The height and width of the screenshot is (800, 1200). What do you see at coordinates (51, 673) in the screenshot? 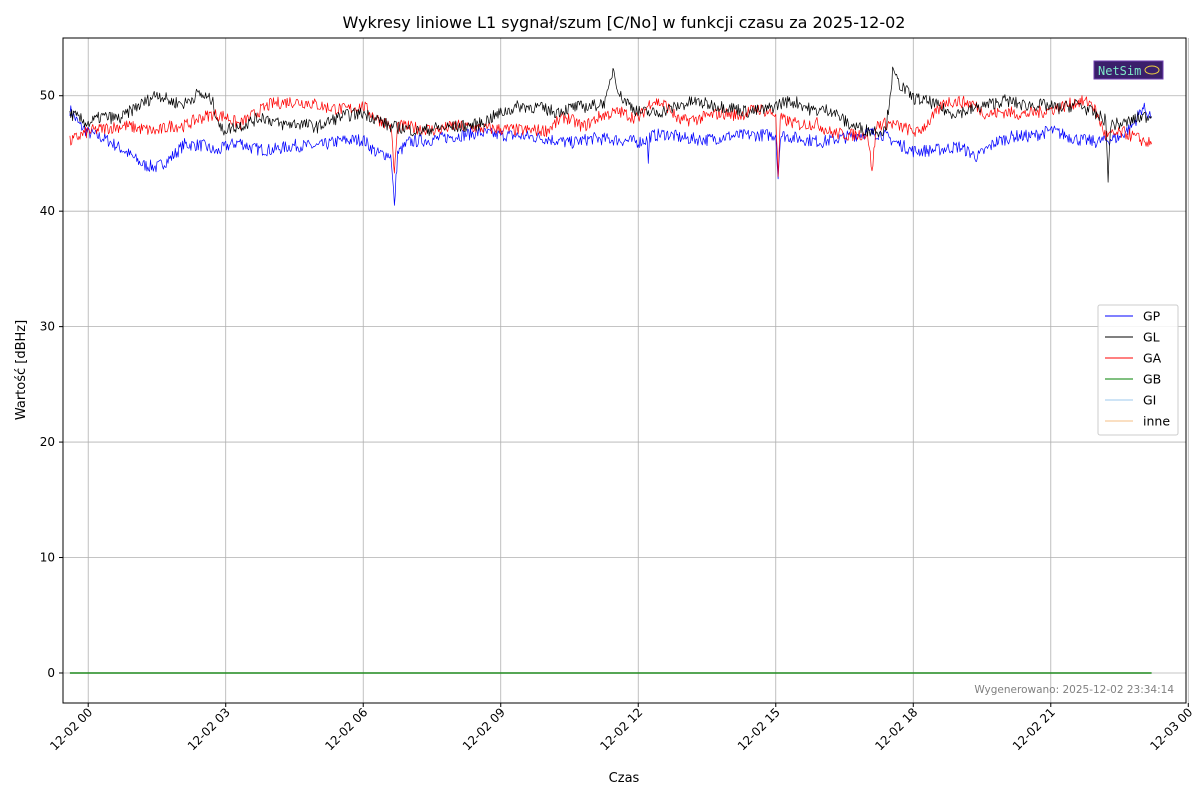
I see `y-tick-label: 0` at bounding box center [51, 673].